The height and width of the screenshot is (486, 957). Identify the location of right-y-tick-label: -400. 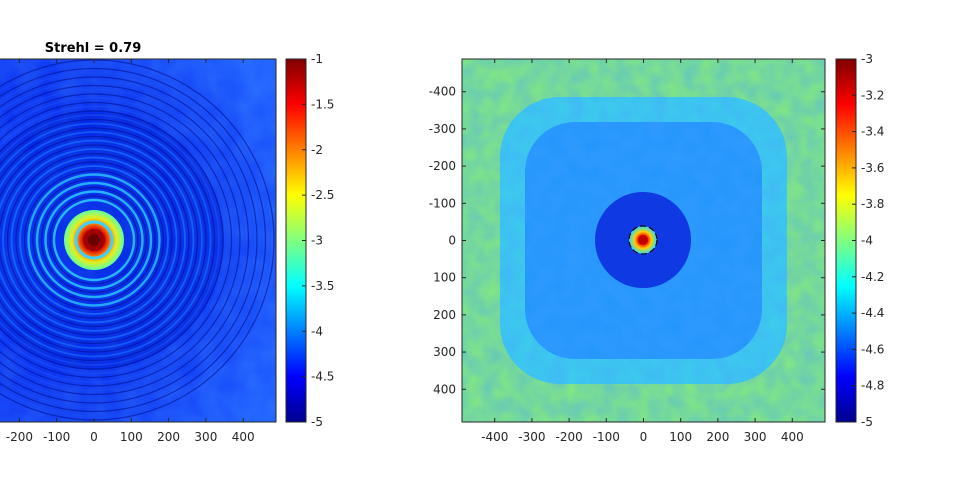
(442, 92).